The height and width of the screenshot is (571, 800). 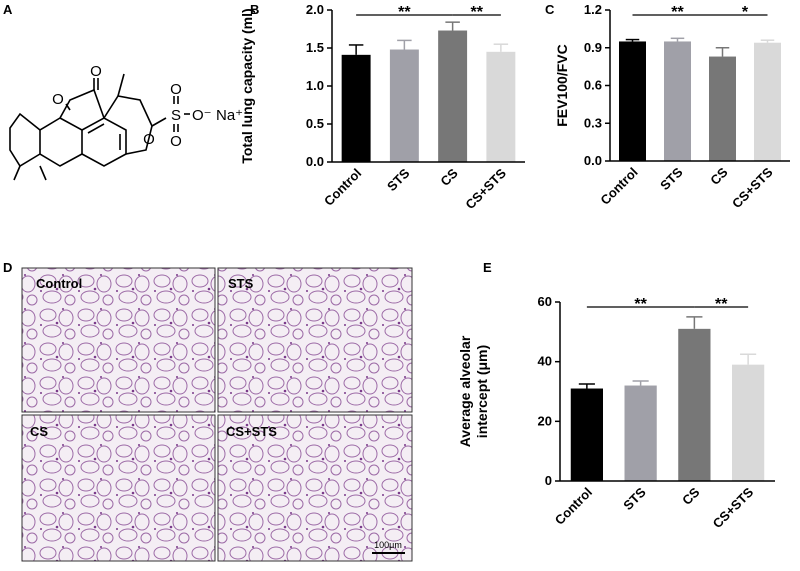 I want to click on atom-label: S, so click(x=176, y=115).